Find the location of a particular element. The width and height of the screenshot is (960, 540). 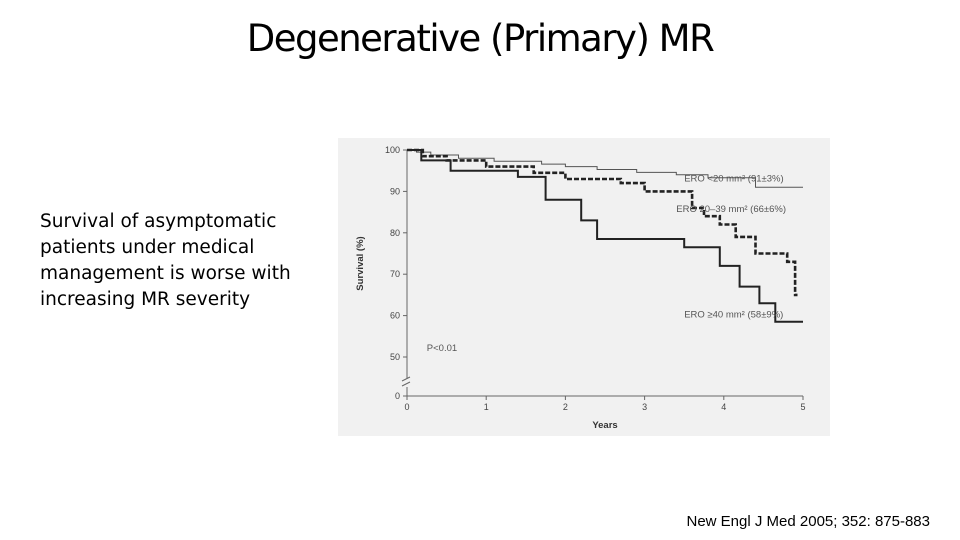

series-label-2: ERO 20–39 mm² (66±6%) is located at coordinates (731, 209).